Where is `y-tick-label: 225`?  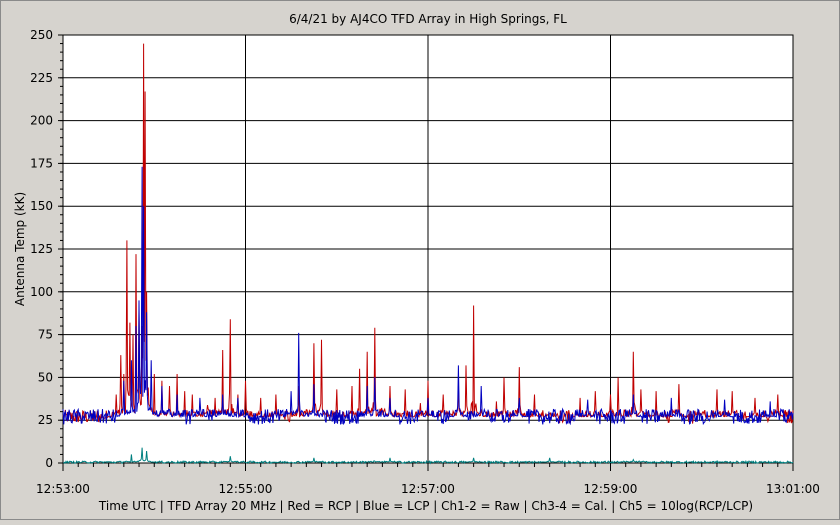 y-tick-label: 225 is located at coordinates (41, 78).